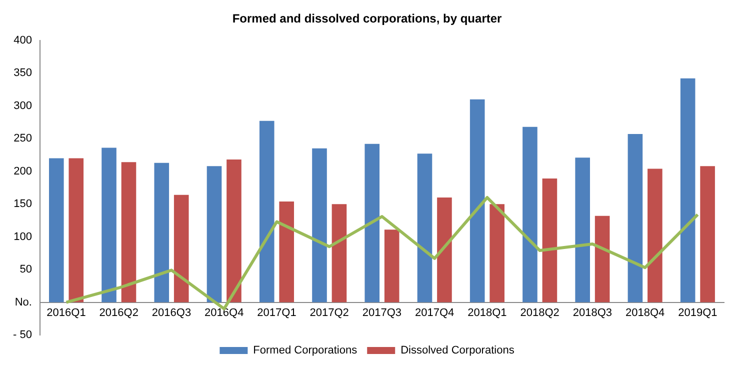  Describe the element at coordinates (23, 40) in the screenshot. I see `y-tick-label: 400` at that location.